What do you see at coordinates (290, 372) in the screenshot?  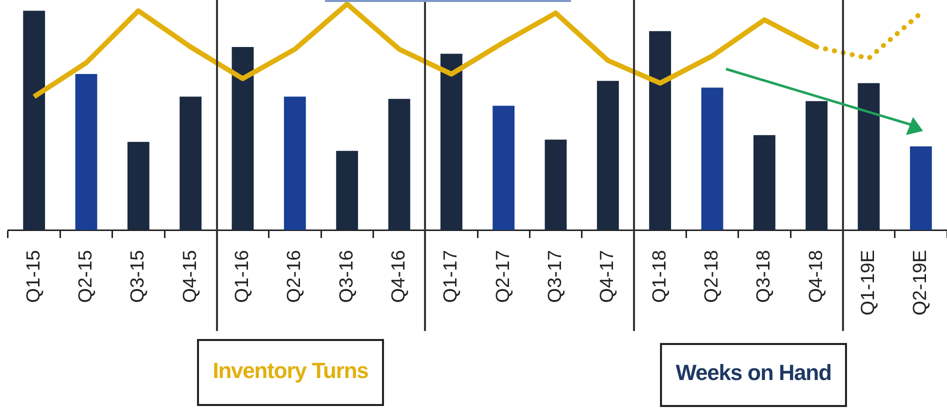 I see `legend-box: Inventory Turns` at bounding box center [290, 372].